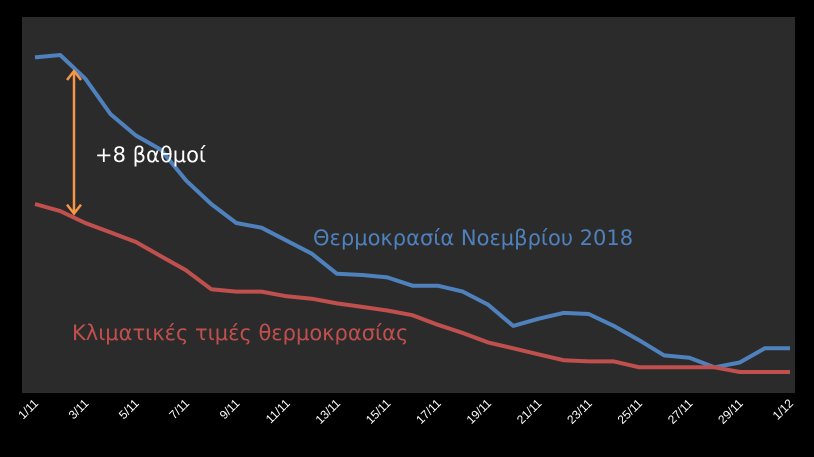 The image size is (814, 457). Describe the element at coordinates (428, 411) in the screenshot. I see `x-tick-label: 17/11` at that location.